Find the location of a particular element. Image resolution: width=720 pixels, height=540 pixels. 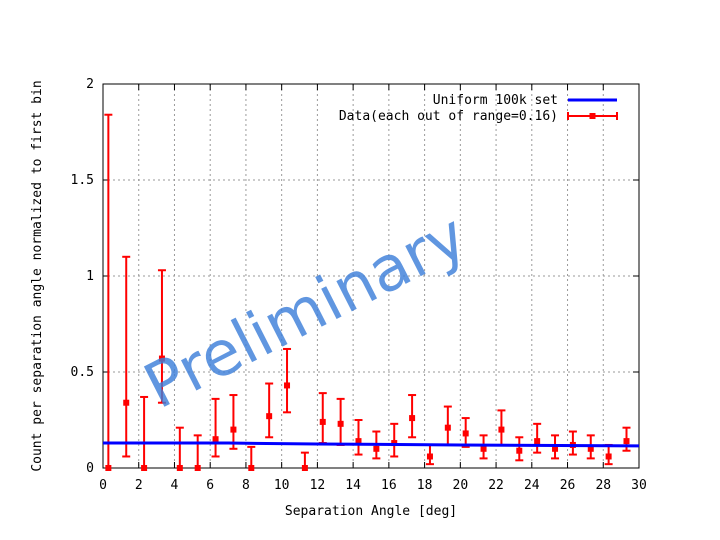

x-tick-label: 26 is located at coordinates (568, 485).